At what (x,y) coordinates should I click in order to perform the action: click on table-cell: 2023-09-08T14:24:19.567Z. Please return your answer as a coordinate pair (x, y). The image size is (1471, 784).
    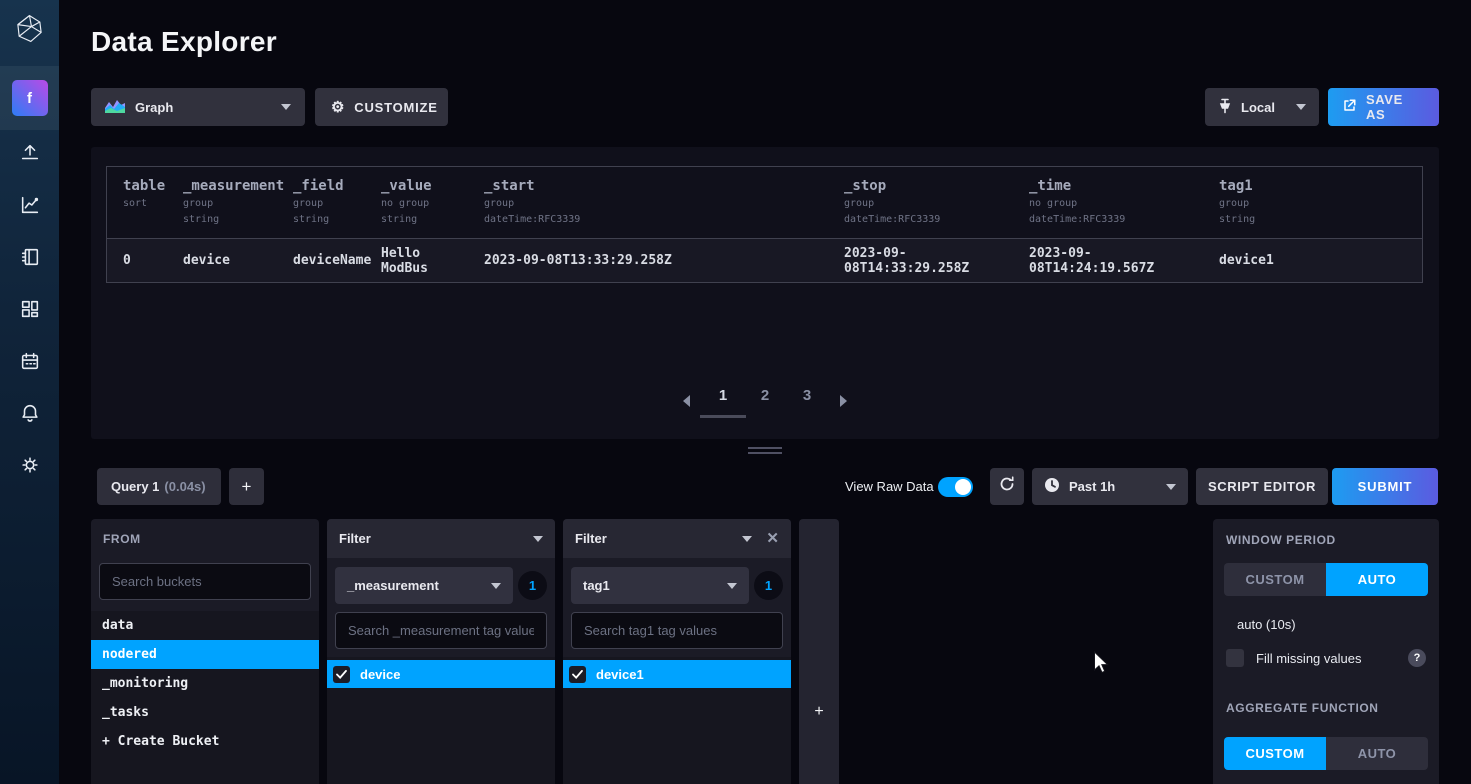
    Looking at the image, I should click on (1092, 260).